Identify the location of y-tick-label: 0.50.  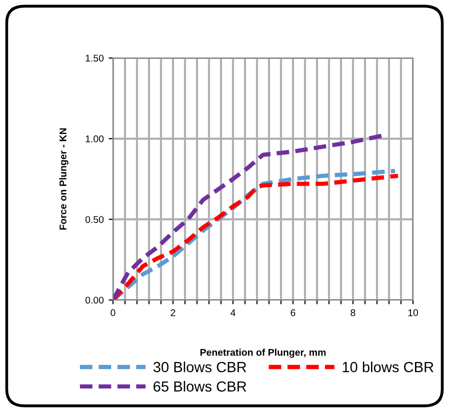
(94, 219).